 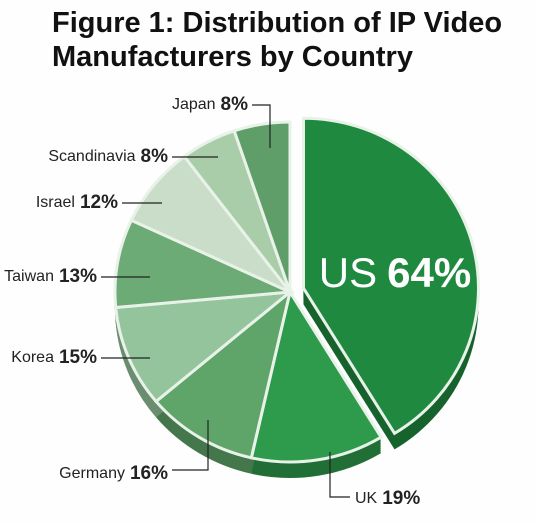 What do you see at coordinates (78, 357) in the screenshot?
I see `value-label: 15%` at bounding box center [78, 357].